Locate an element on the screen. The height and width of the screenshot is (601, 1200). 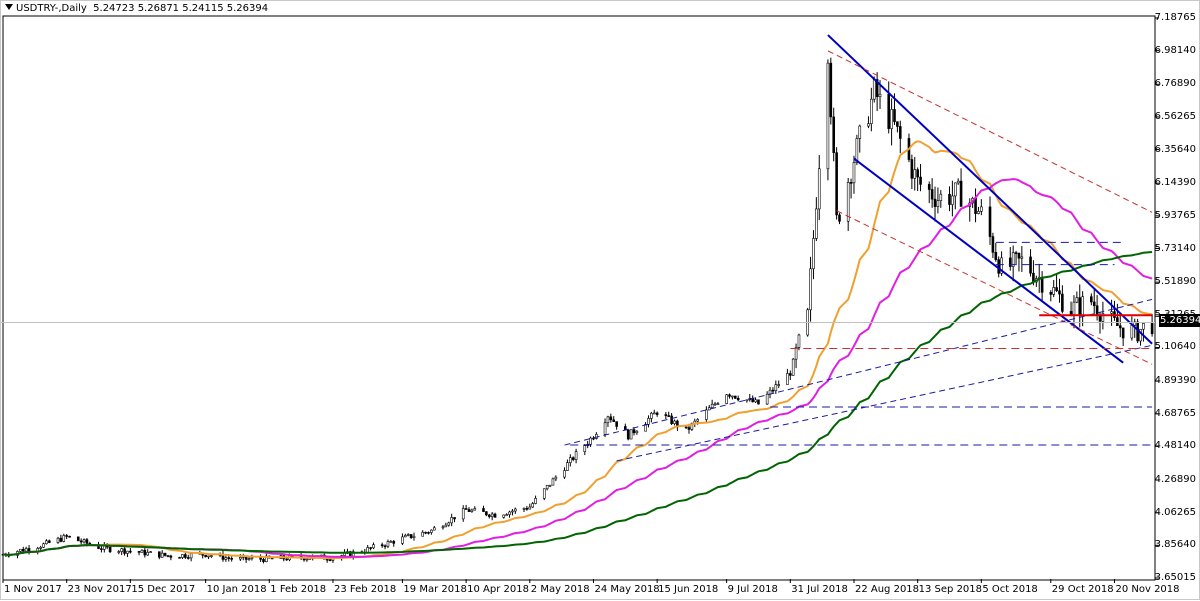
channel-upper-line is located at coordinates (990, 189).